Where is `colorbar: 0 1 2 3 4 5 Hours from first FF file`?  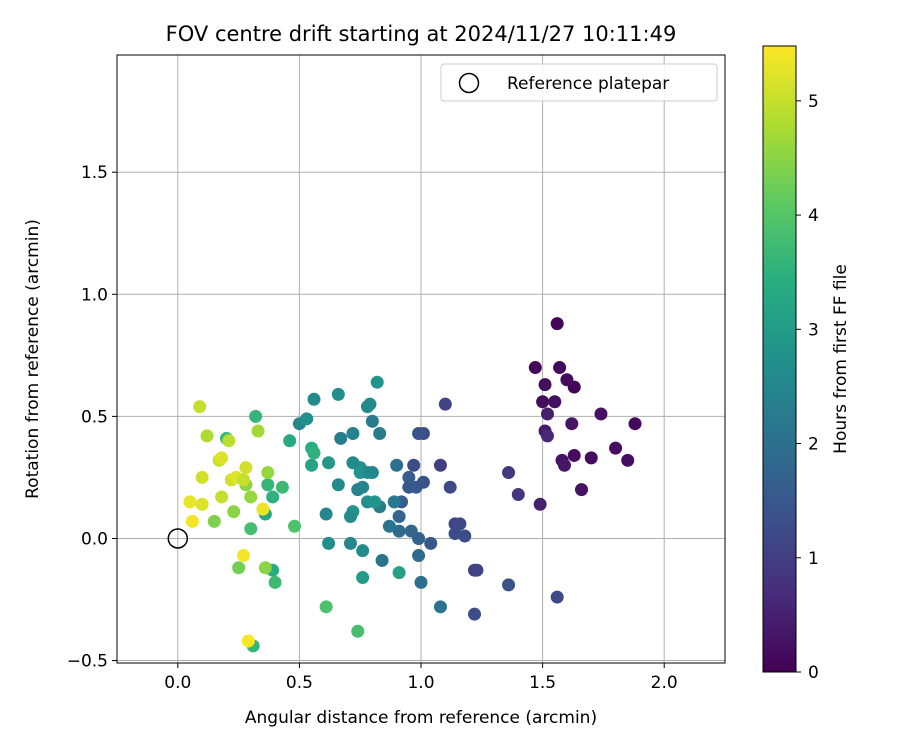 colorbar: 0 1 2 3 4 5 Hours from first FF file is located at coordinates (806, 364).